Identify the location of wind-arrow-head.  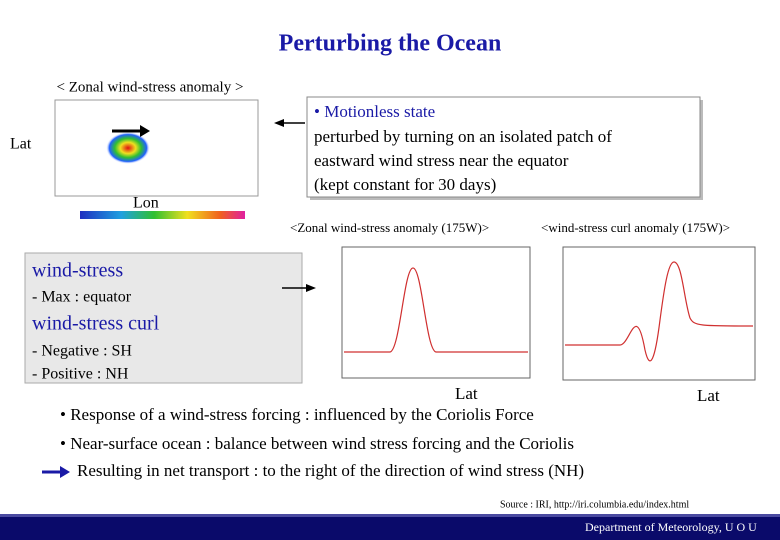
(145, 131).